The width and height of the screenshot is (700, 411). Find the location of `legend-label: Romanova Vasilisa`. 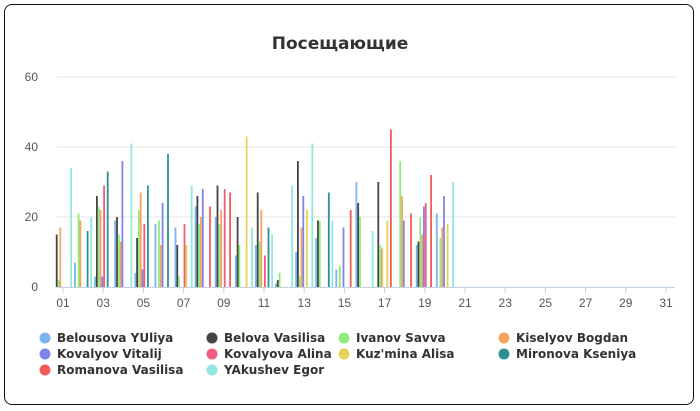

legend-label: Romanova Vasilisa is located at coordinates (120, 370).